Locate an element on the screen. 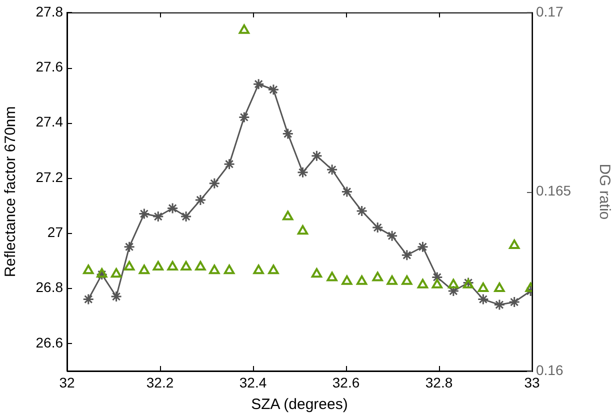 This screenshot has width=615, height=416. x-tick-label: 32.8 is located at coordinates (439, 382).